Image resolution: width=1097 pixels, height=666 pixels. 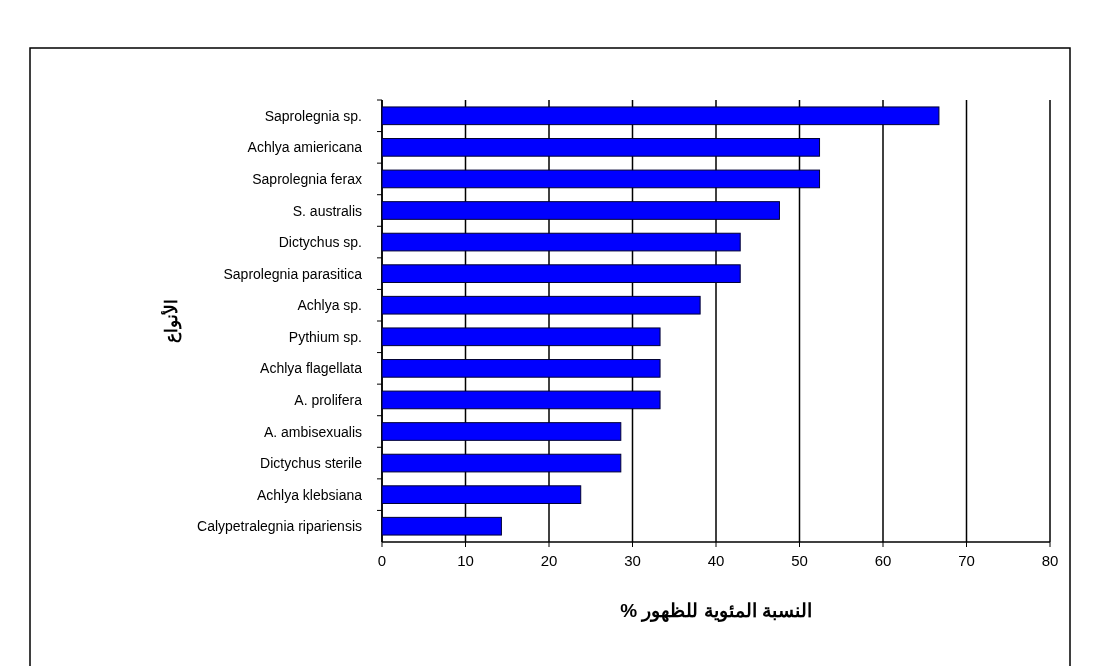 What do you see at coordinates (799, 560) in the screenshot?
I see `x-tick-label: 50` at bounding box center [799, 560].